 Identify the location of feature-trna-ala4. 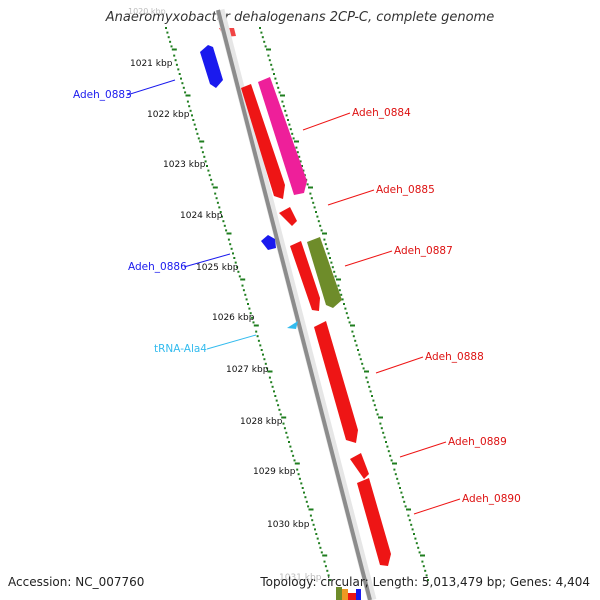
(292, 325).